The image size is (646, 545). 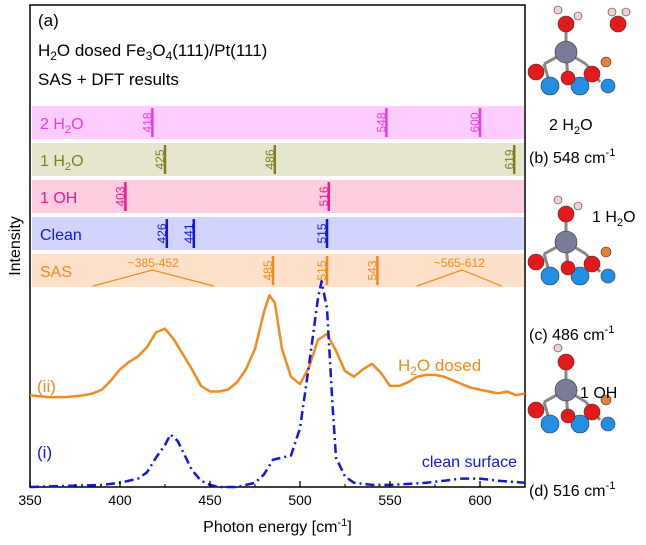 What do you see at coordinates (278, 270) in the screenshot?
I see `band-sas` at bounding box center [278, 270].